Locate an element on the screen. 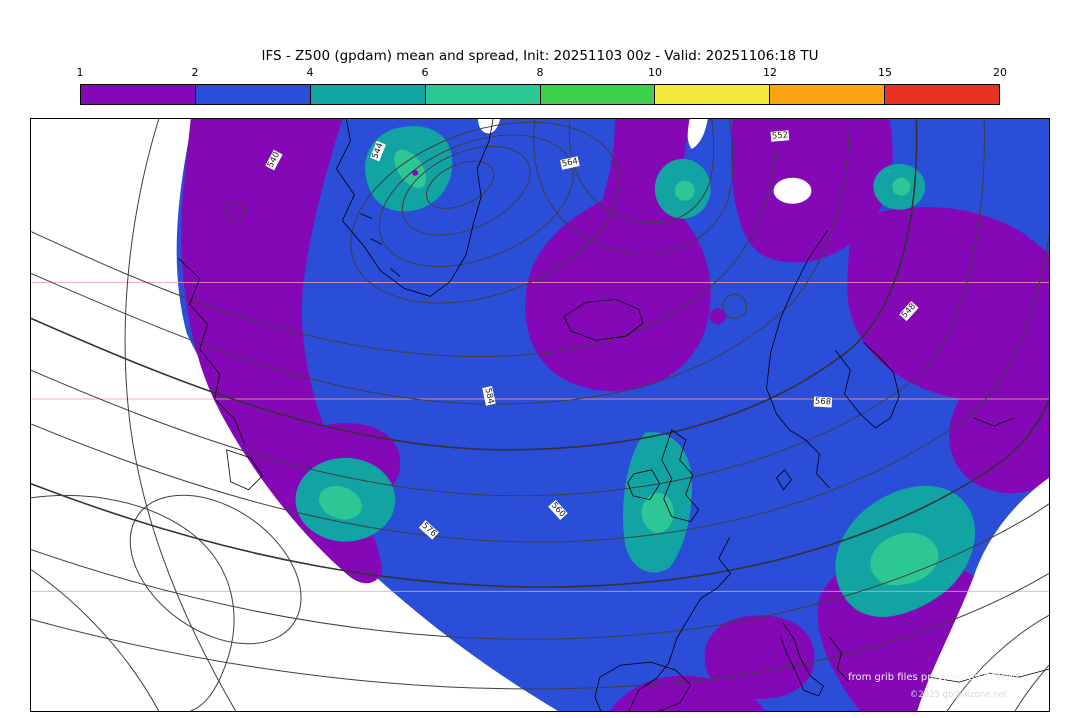  colorbar-tick: 8 is located at coordinates (540, 72).